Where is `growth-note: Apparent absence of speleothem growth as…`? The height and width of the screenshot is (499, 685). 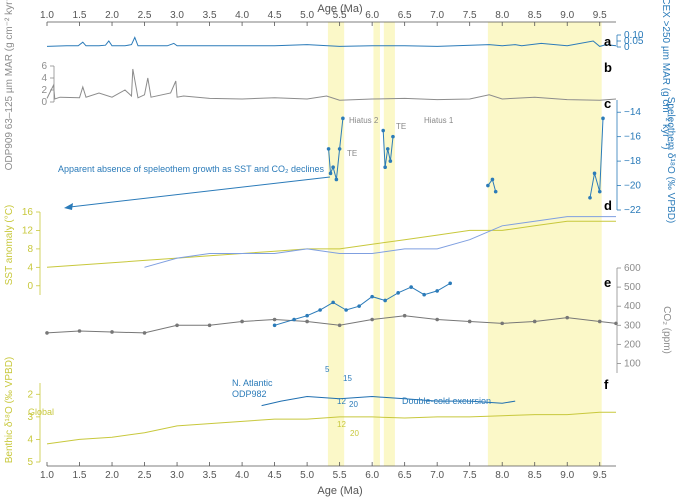 growth-note: Apparent absence of speleothem growth as… is located at coordinates (191, 169).